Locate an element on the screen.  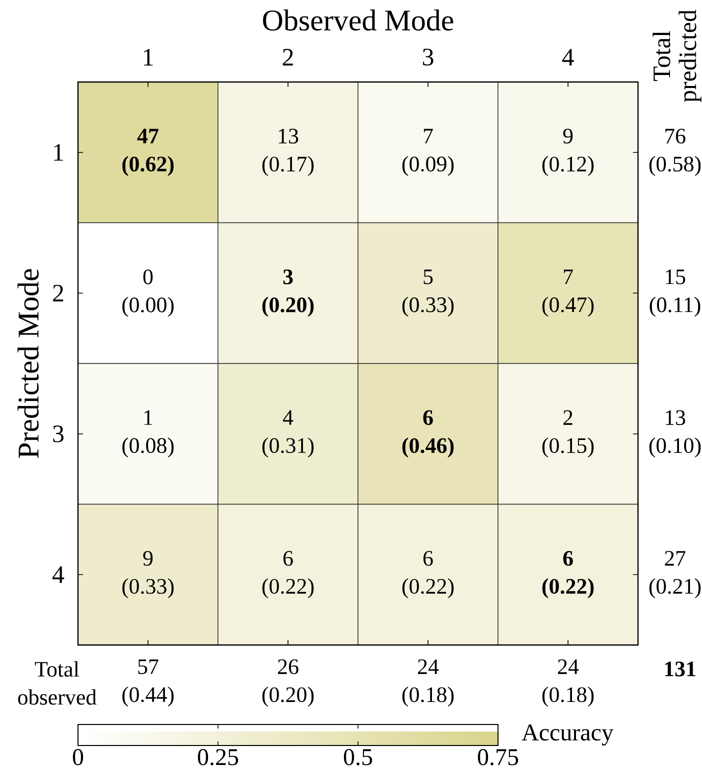
y-tick-label: 1 is located at coordinates (58, 152).